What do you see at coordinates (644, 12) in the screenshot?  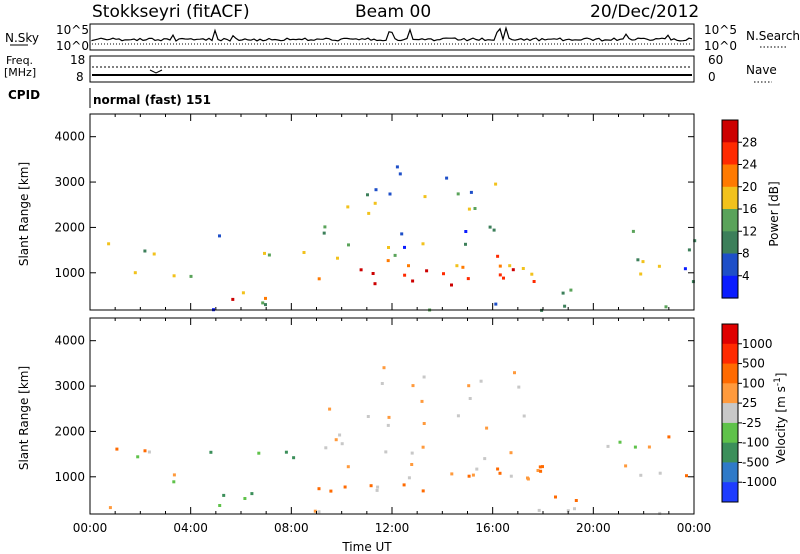 I see `date-title: 20/Dec/2012` at bounding box center [644, 12].